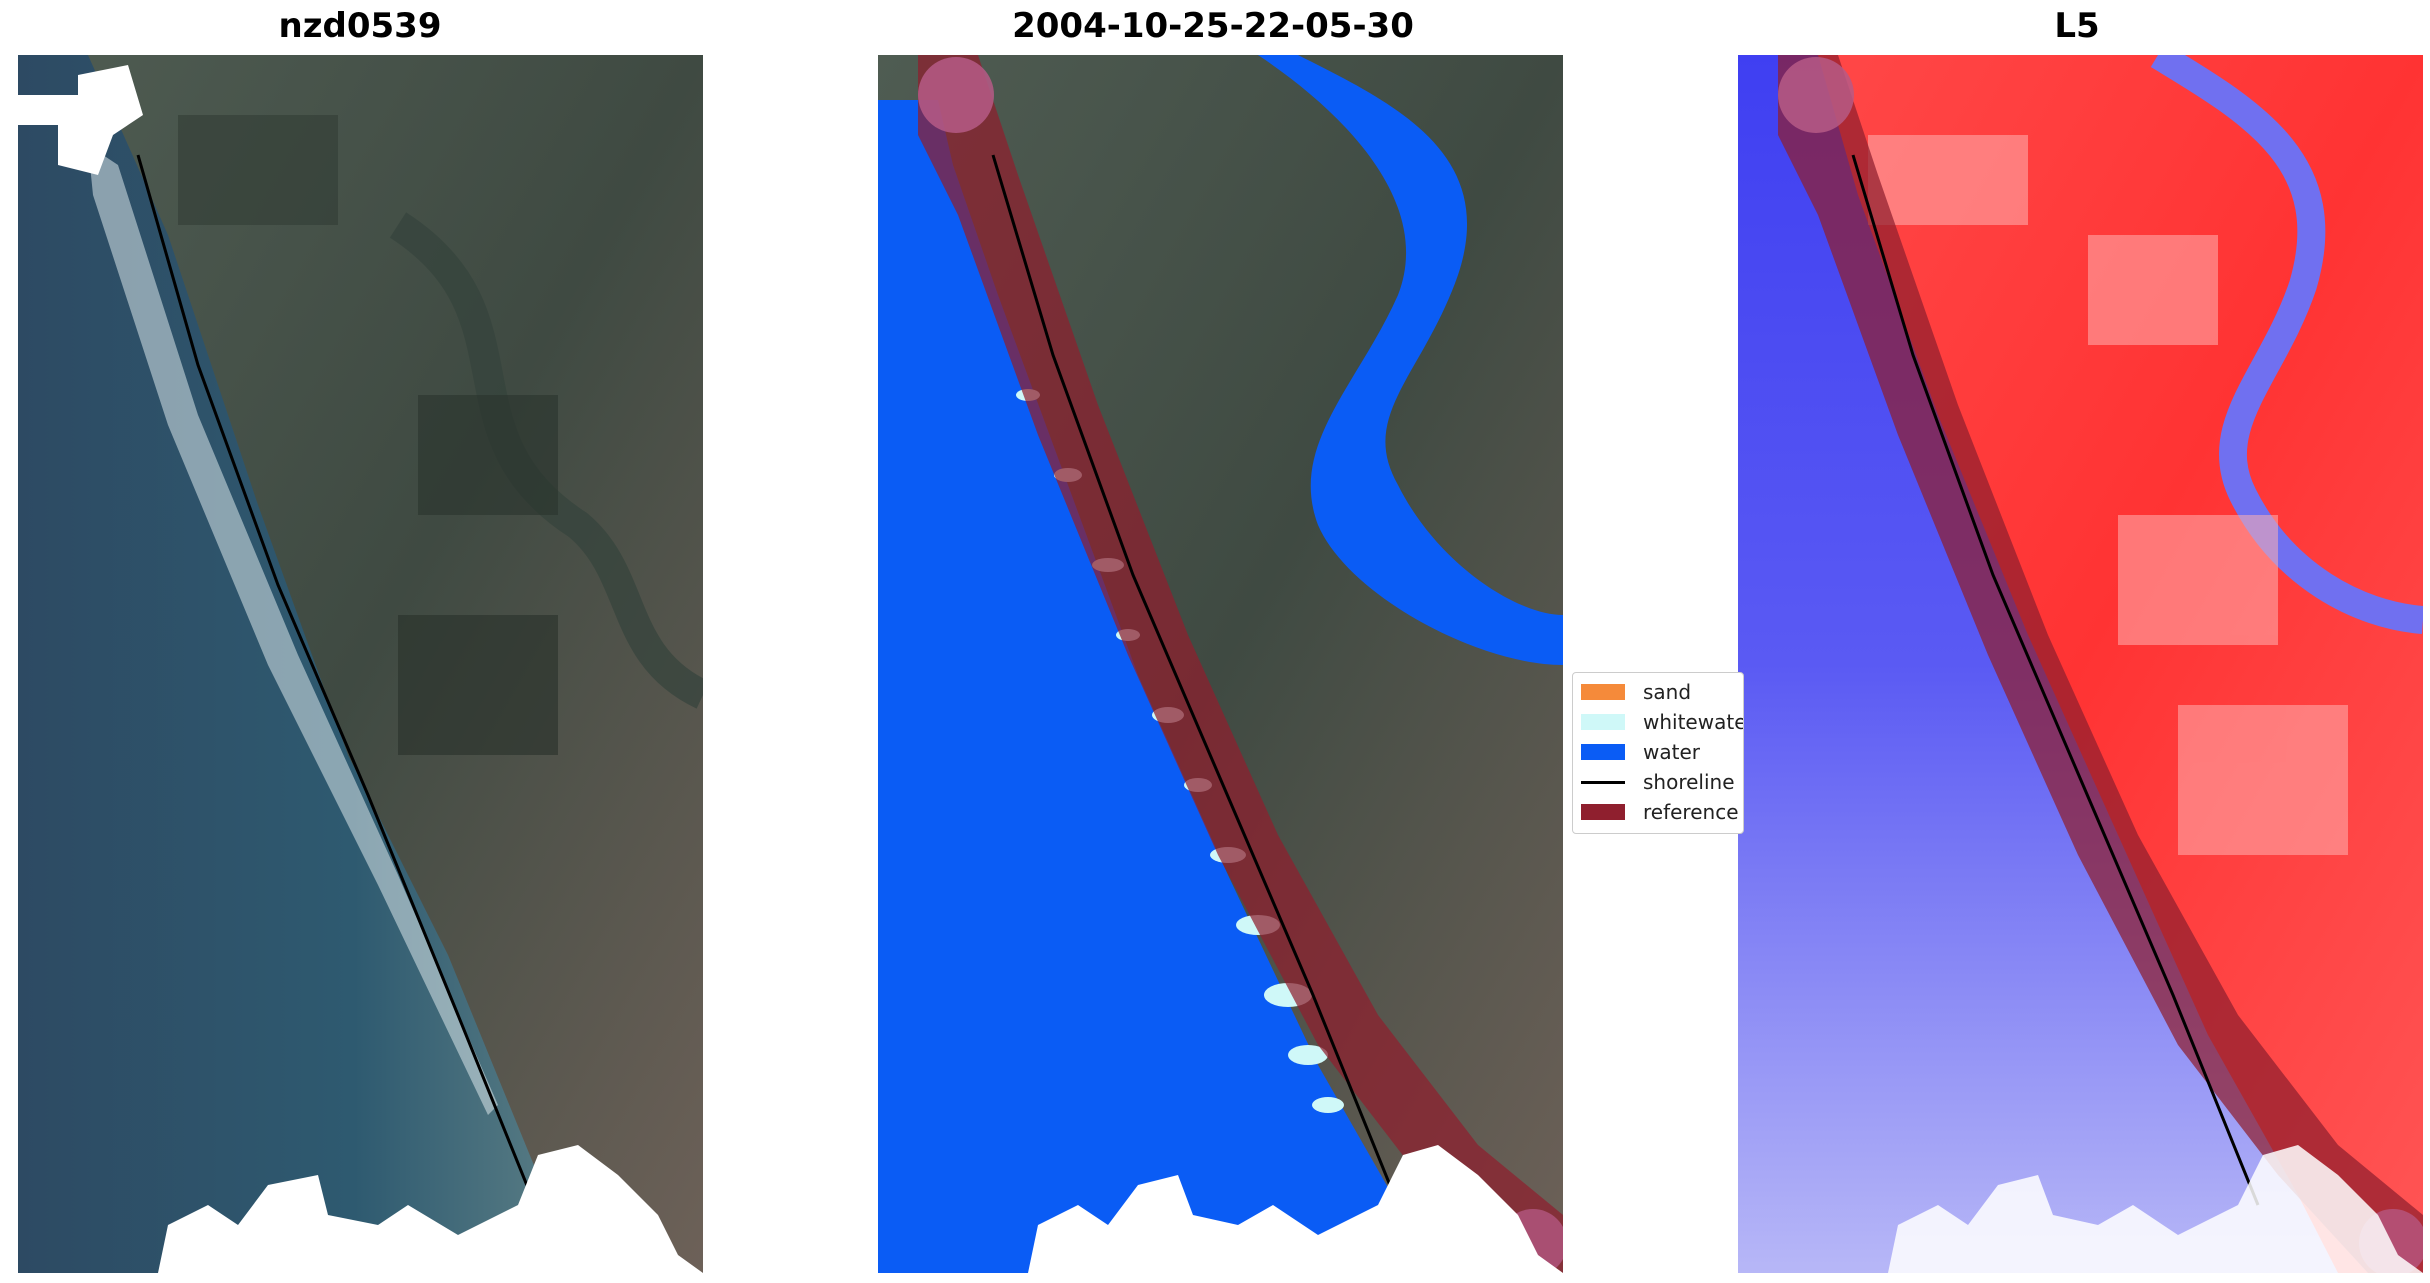 The height and width of the screenshot is (1283, 2430). What do you see at coordinates (1693, 722) in the screenshot?
I see `legend-label: whitewater` at bounding box center [1693, 722].